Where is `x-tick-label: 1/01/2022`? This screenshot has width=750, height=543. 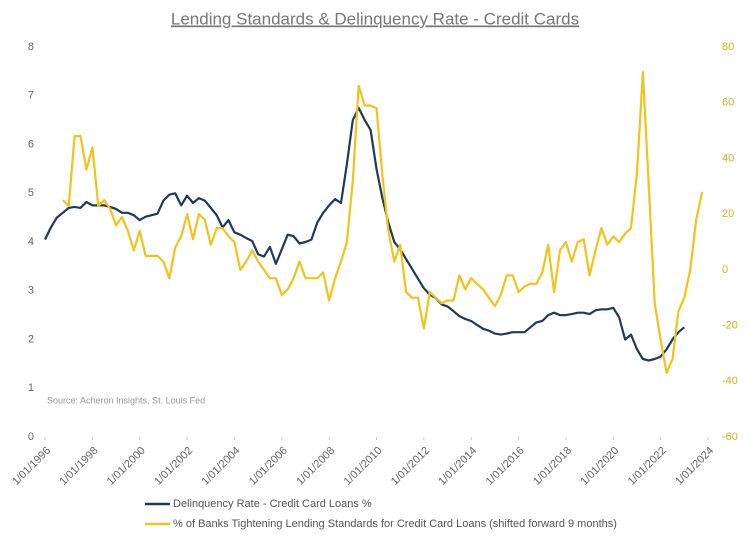
x-tick-label: 1/01/2022 is located at coordinates (647, 466).